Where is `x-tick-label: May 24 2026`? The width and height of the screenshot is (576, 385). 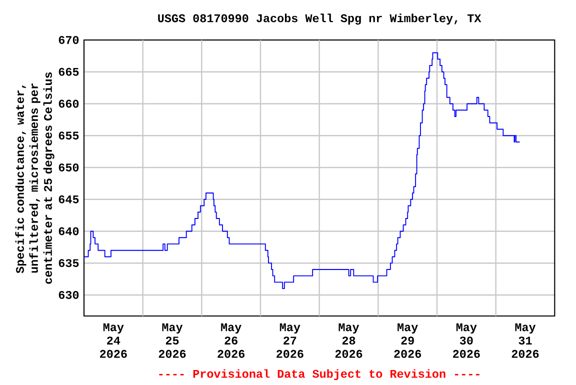
x-tick-label: May 24 2026 is located at coordinates (113, 341).